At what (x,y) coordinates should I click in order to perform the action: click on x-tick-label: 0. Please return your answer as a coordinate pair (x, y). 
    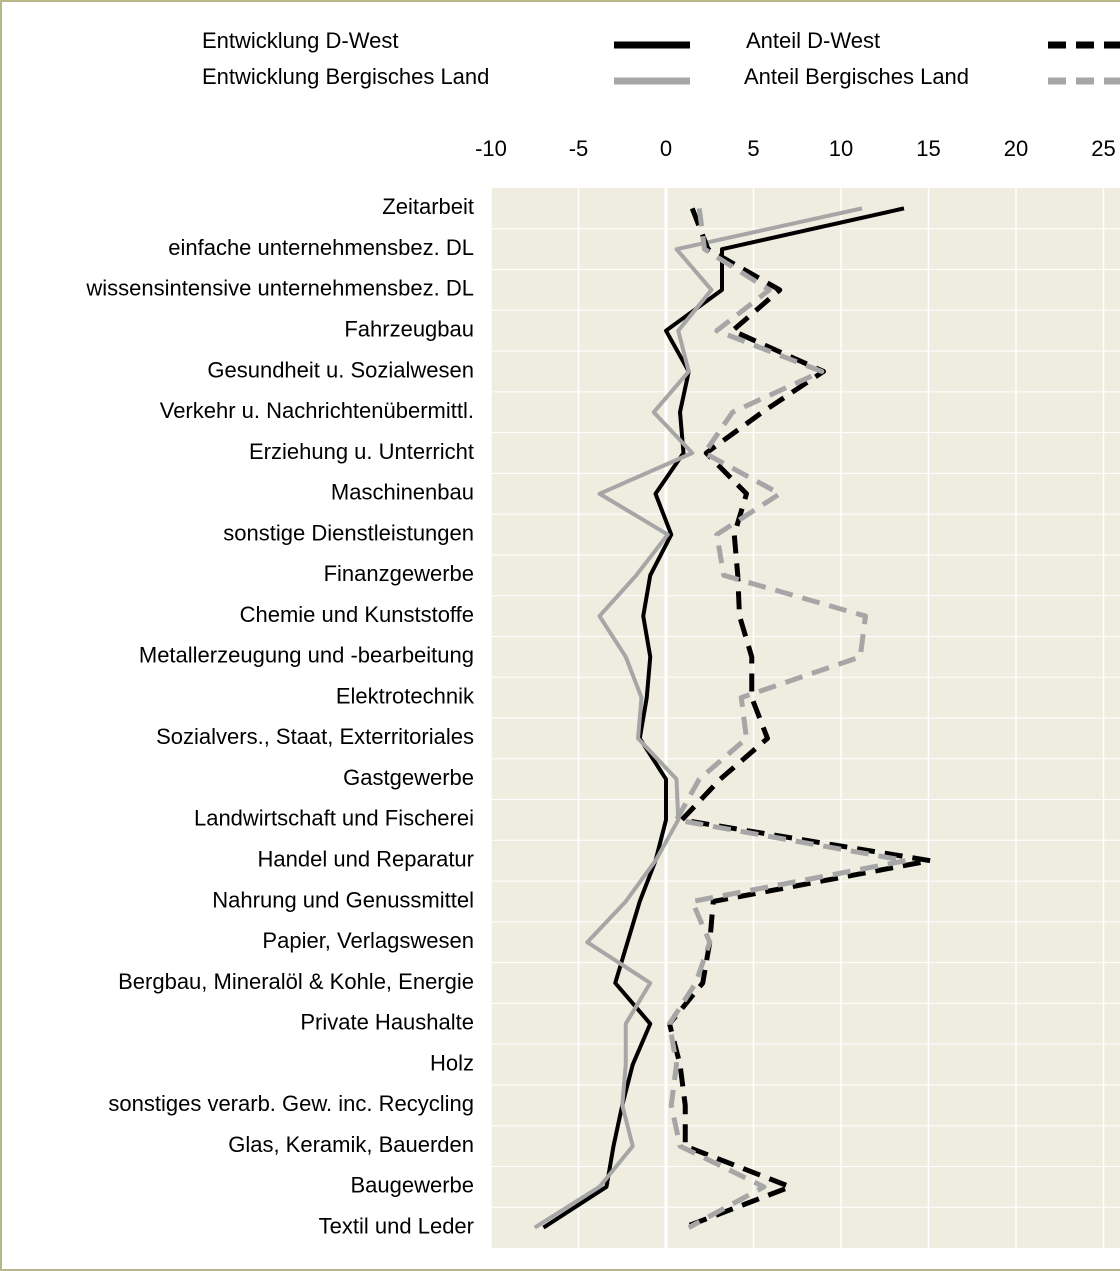
    Looking at the image, I should click on (666, 148).